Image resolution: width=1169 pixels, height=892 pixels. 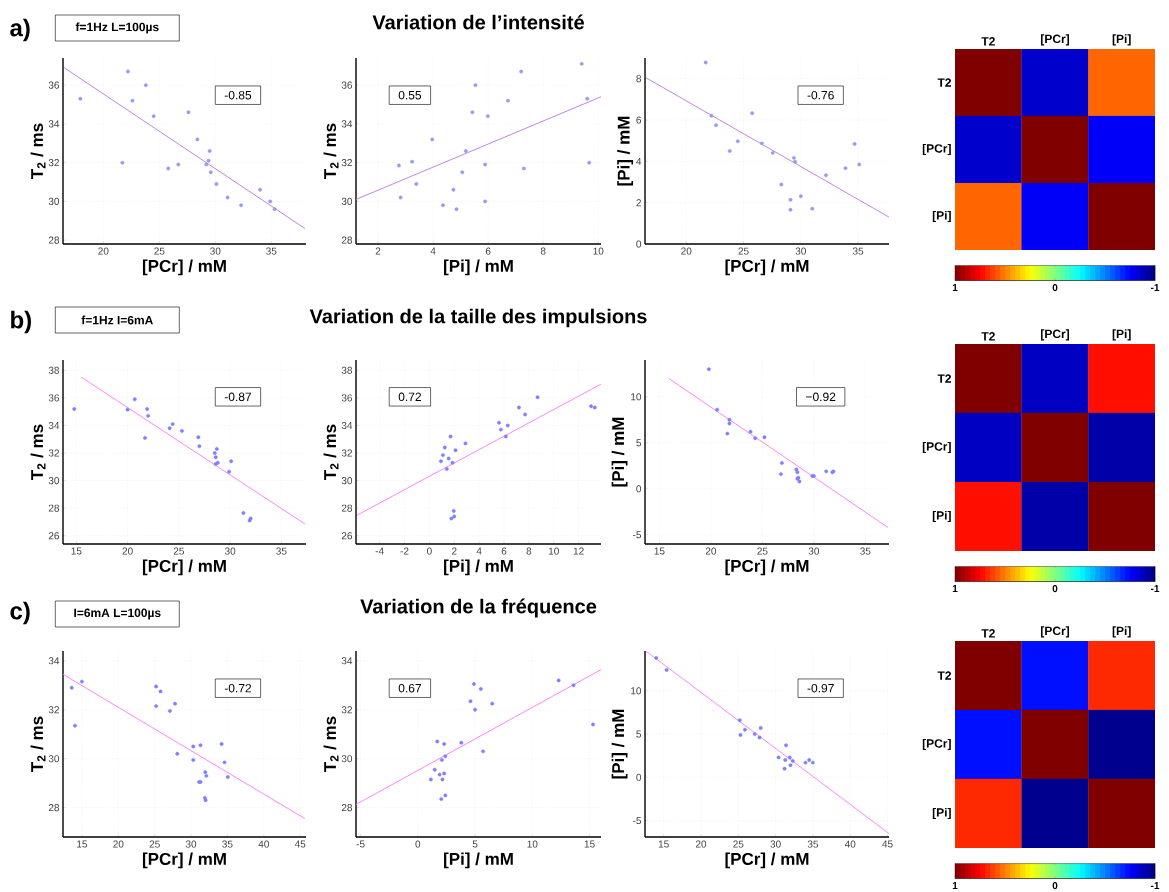 I want to click on annotation: -0.72, so click(x=238, y=688).